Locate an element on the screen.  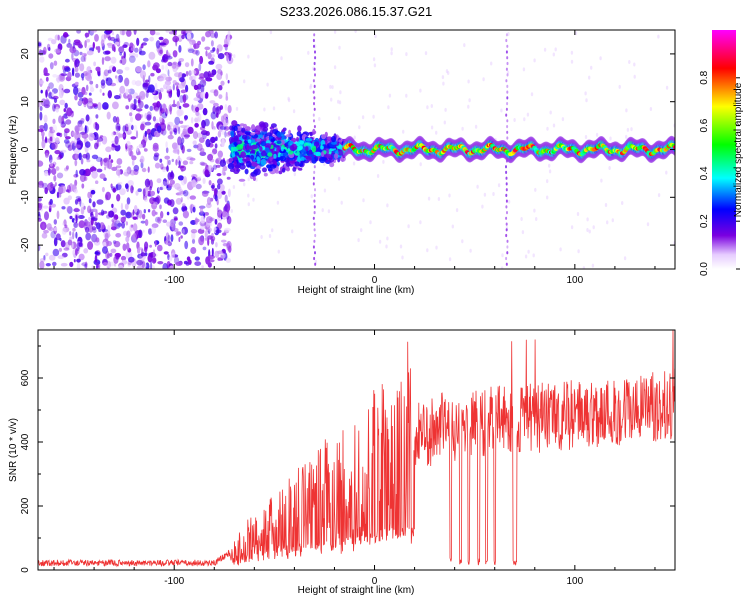
colorbar-tick-label: 0.6 is located at coordinates (704, 125).